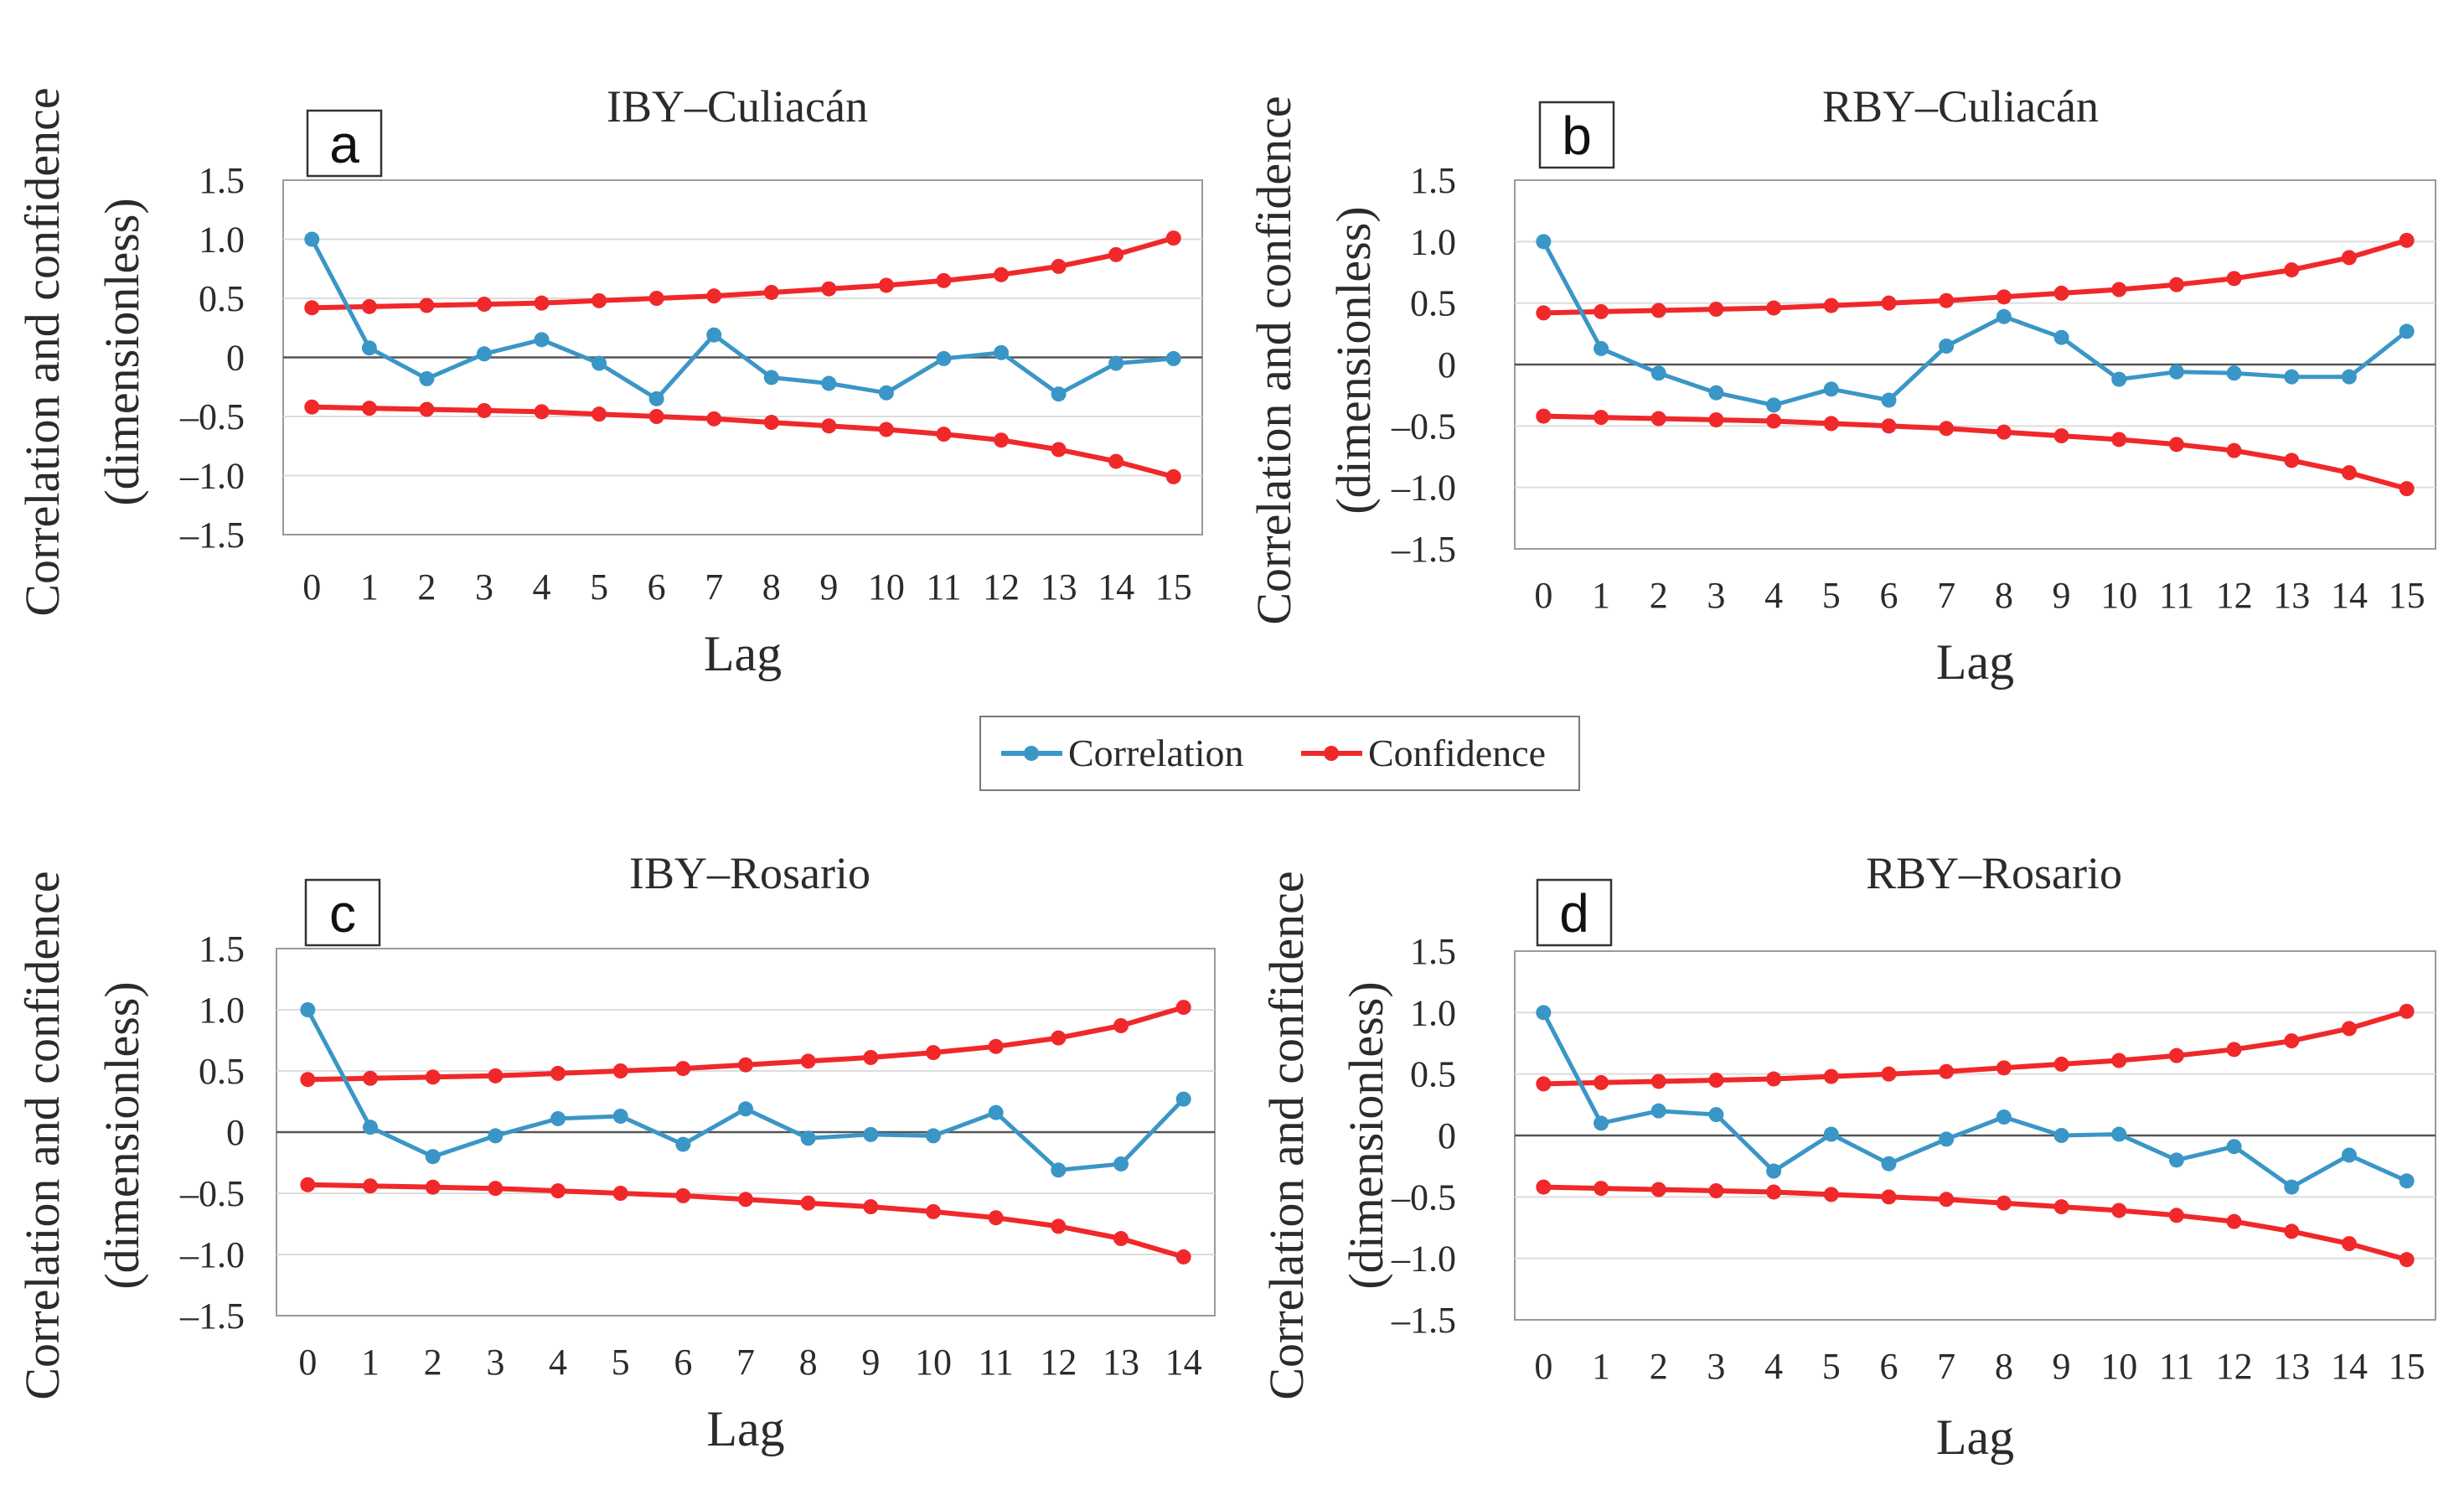  What do you see at coordinates (1774, 1366) in the screenshot?
I see `x-tick-label: 4` at bounding box center [1774, 1366].